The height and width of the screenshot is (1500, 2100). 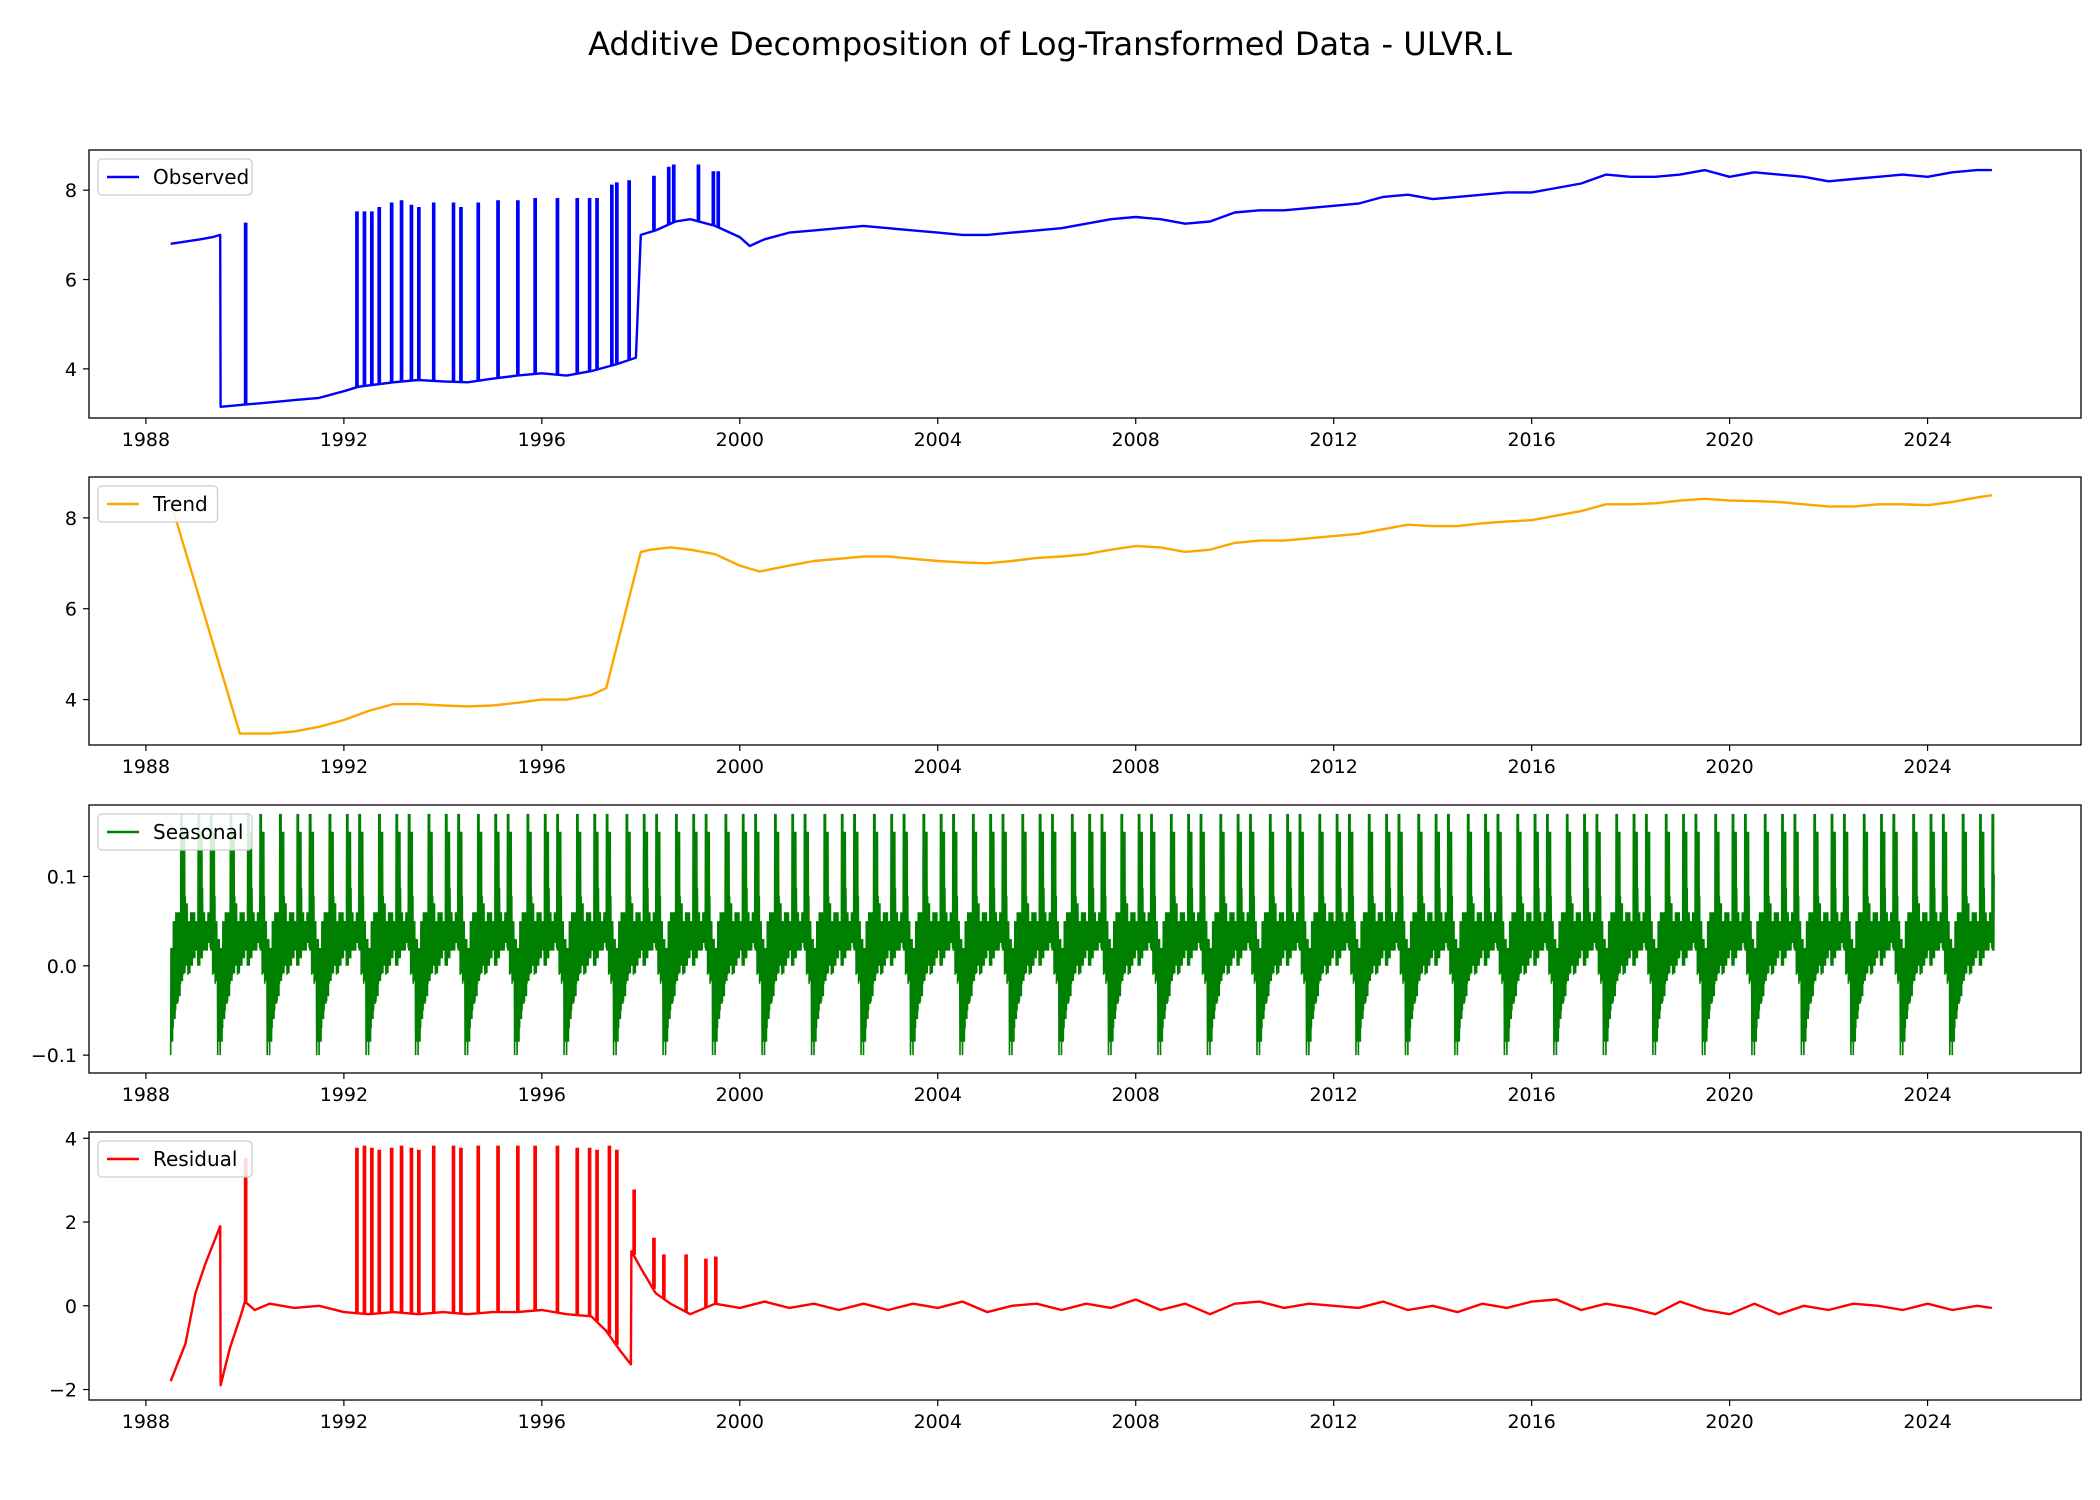 I want to click on residual-x-tick-label: 2012, so click(x=1334, y=1422).